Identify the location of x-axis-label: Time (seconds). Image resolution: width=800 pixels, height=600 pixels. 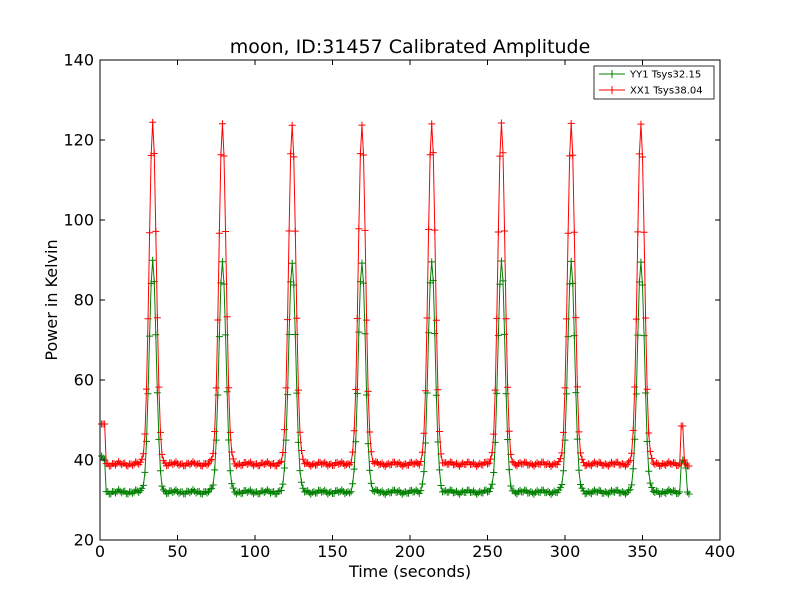
(409, 571).